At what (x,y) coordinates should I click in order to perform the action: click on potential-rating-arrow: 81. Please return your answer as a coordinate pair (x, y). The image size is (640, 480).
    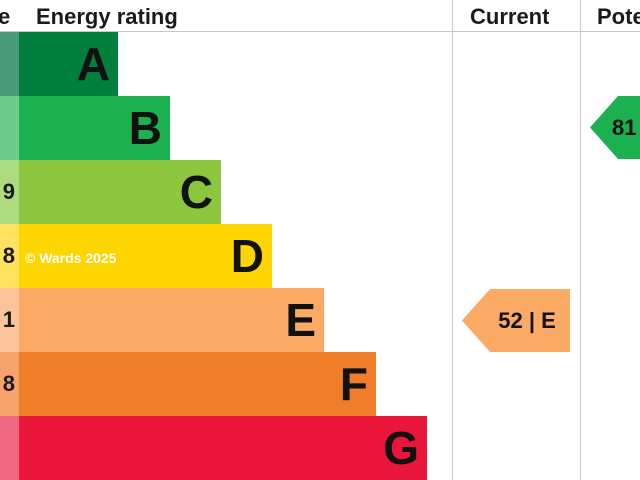
    Looking at the image, I should click on (615, 127).